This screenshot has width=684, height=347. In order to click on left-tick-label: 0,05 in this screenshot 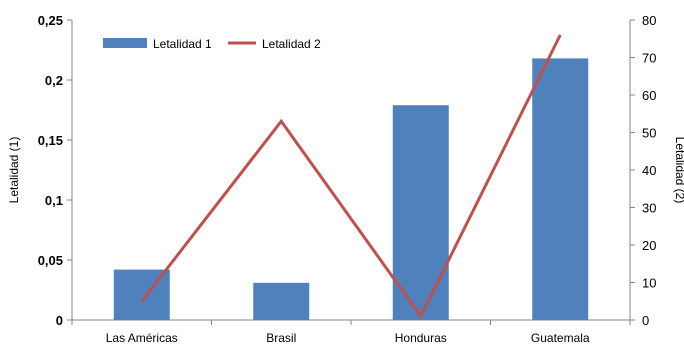, I will do `click(50, 260)`.